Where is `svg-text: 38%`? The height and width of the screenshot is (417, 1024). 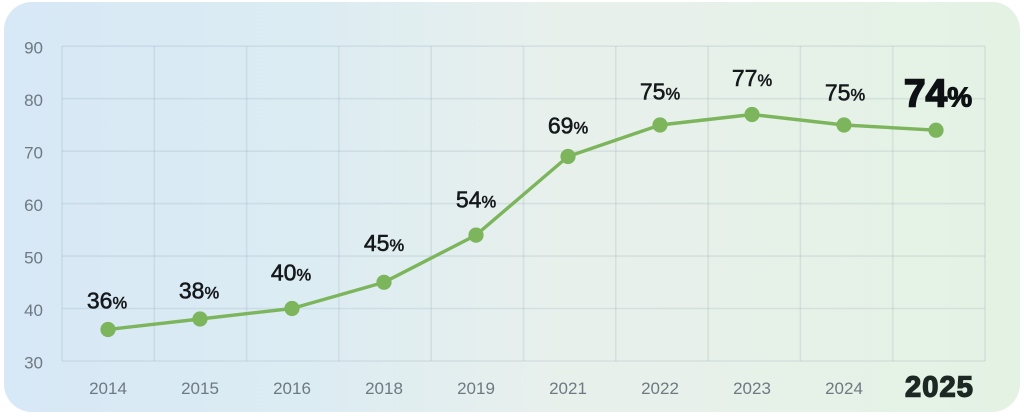
svg-text: 38% is located at coordinates (199, 291).